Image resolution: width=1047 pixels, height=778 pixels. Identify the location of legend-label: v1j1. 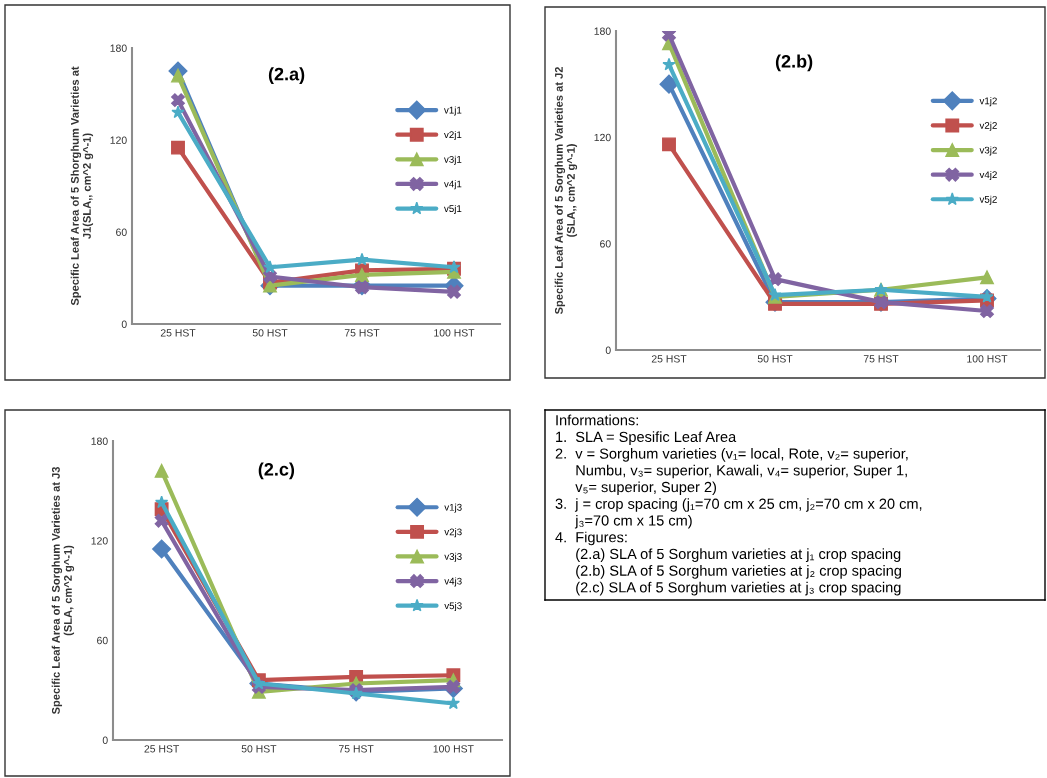
(453, 111).